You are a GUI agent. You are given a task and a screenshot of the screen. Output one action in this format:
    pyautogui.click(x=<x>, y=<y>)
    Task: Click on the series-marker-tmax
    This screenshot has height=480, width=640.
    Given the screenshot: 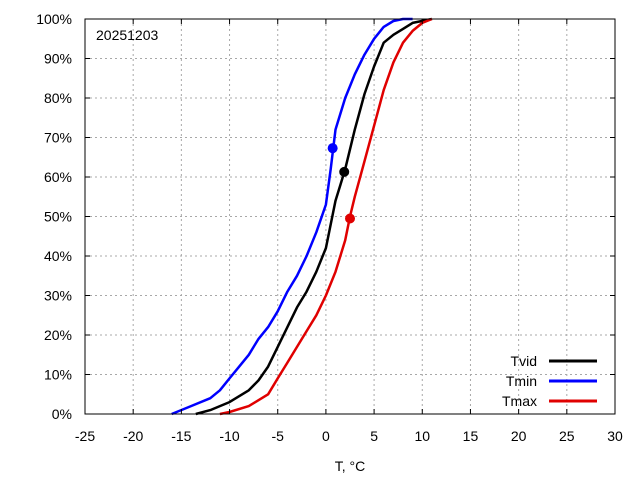 What is the action you would take?
    pyautogui.click(x=350, y=218)
    